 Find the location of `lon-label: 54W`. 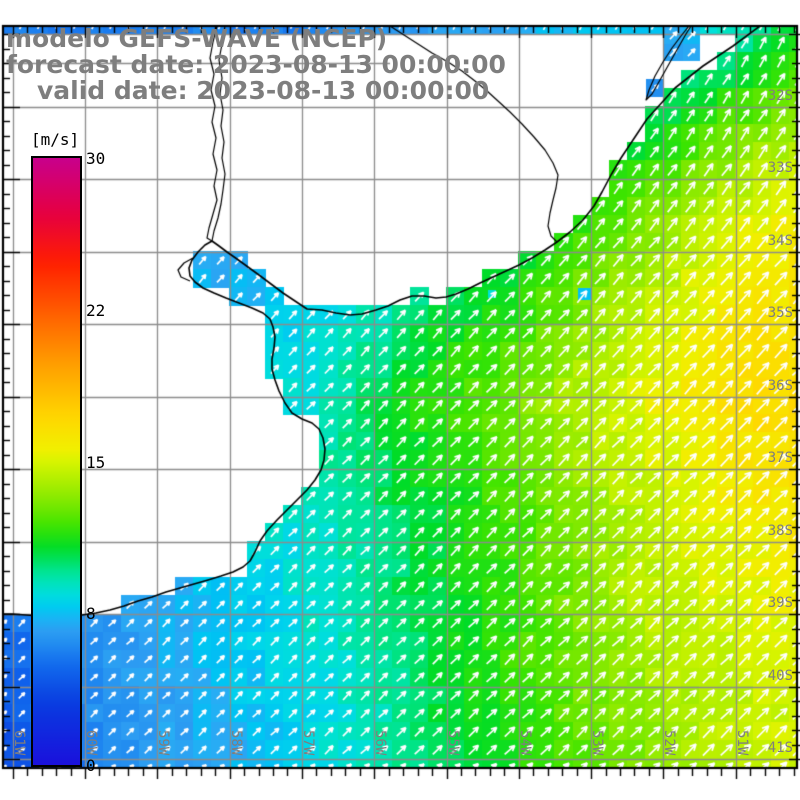

lon-label: 54W is located at coordinates (524, 743).